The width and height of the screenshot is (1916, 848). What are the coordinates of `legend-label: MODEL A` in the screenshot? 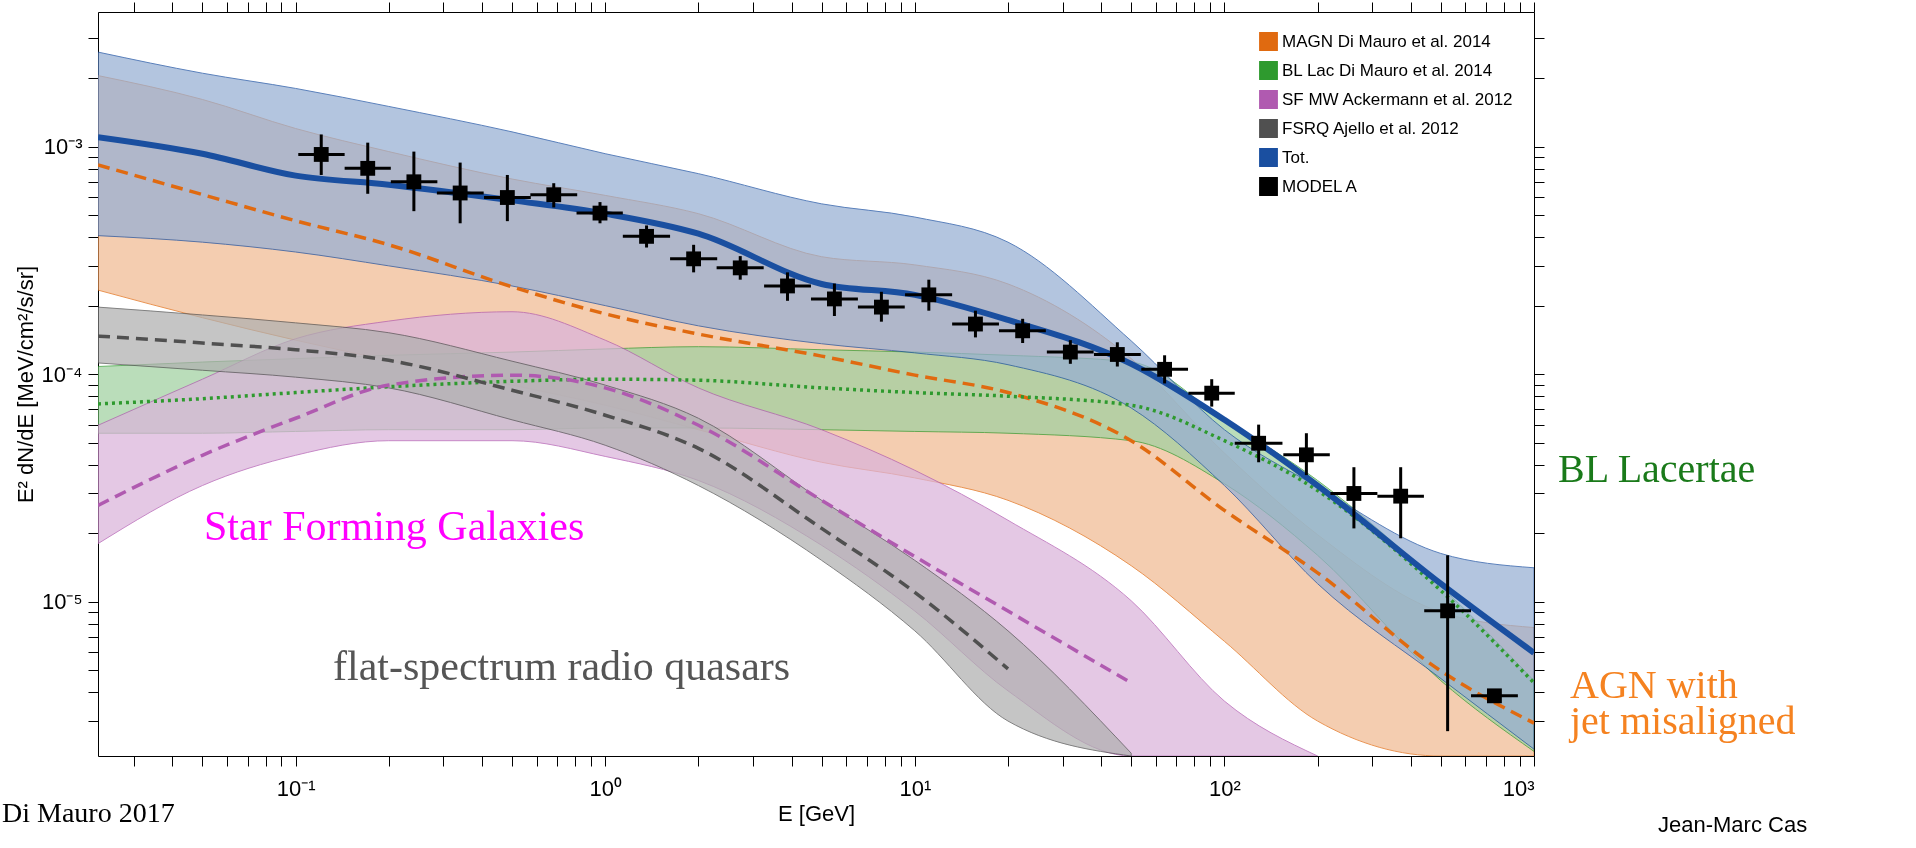 It's located at (1320, 186).